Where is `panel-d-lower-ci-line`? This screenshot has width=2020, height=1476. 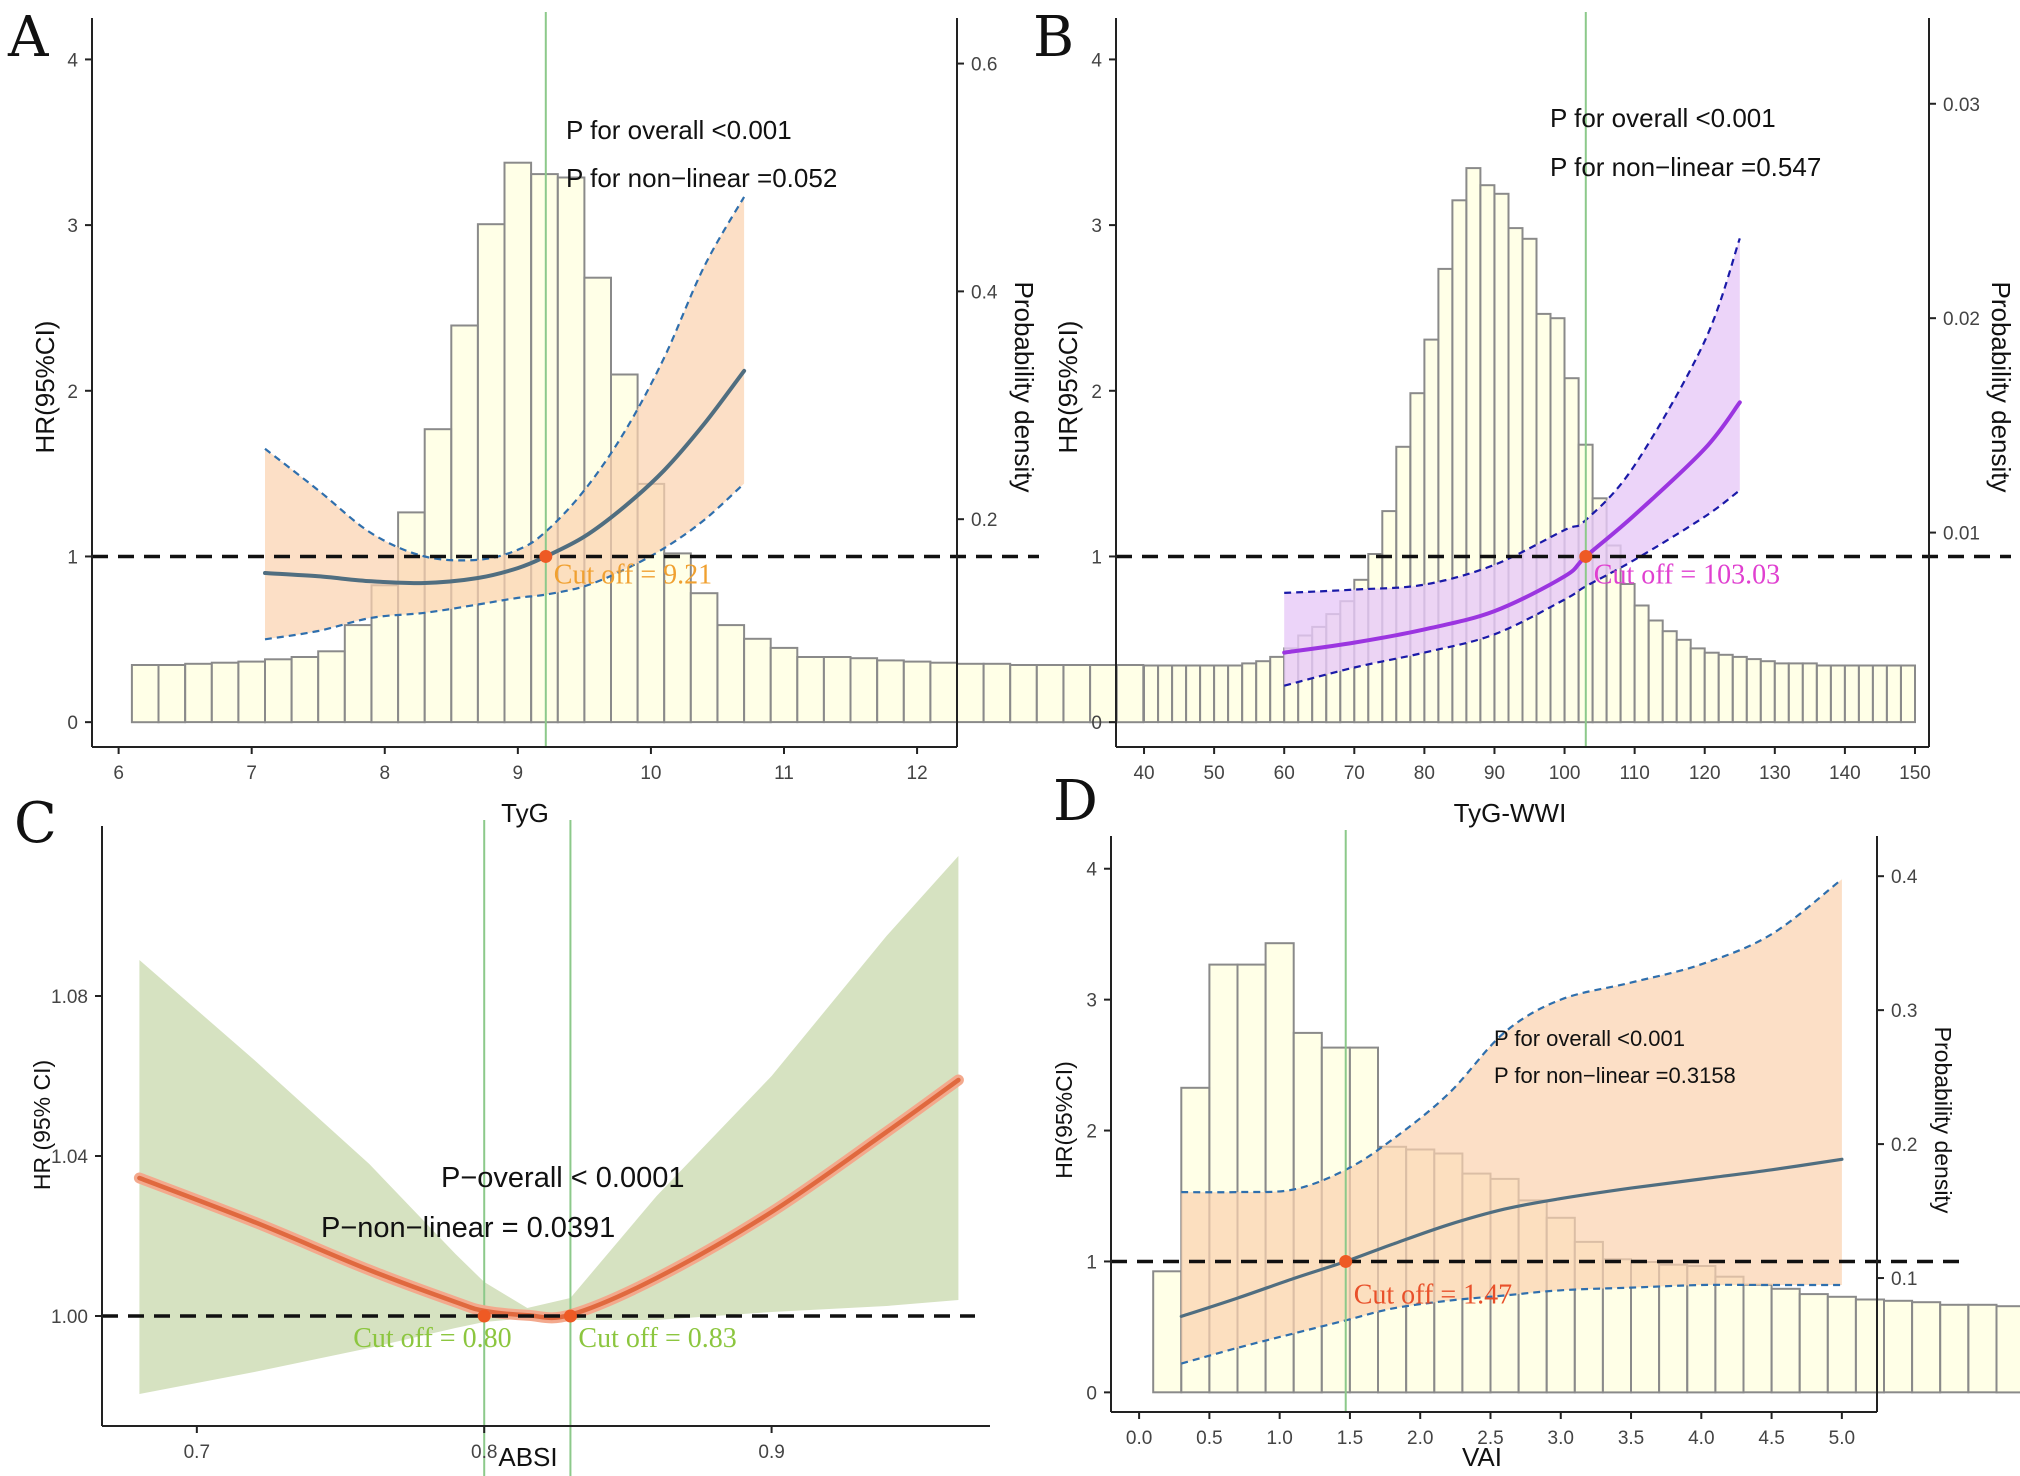
panel-d-lower-ci-line is located at coordinates (1511, 1324).